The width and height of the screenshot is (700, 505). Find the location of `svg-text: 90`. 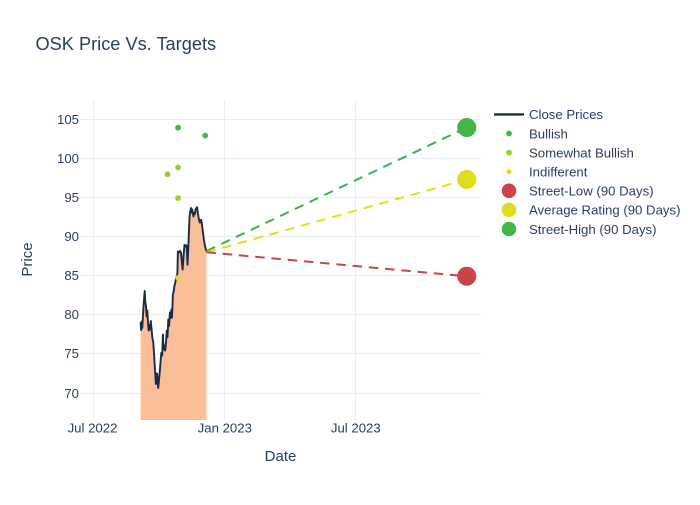

svg-text: 90 is located at coordinates (71, 236).